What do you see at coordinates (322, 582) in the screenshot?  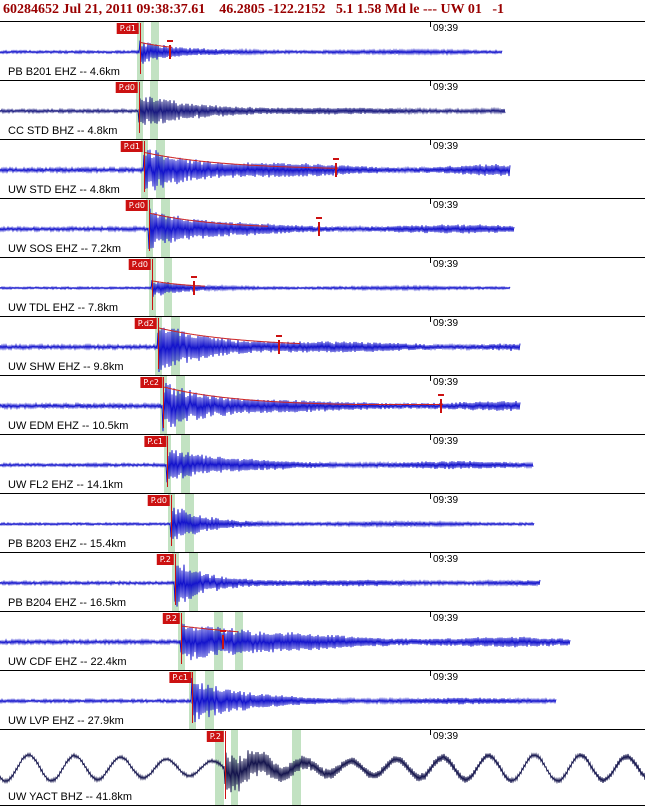 I see `trace-row: 09:39 P.2 PB B204 EHZ -- 16.5km` at bounding box center [322, 582].